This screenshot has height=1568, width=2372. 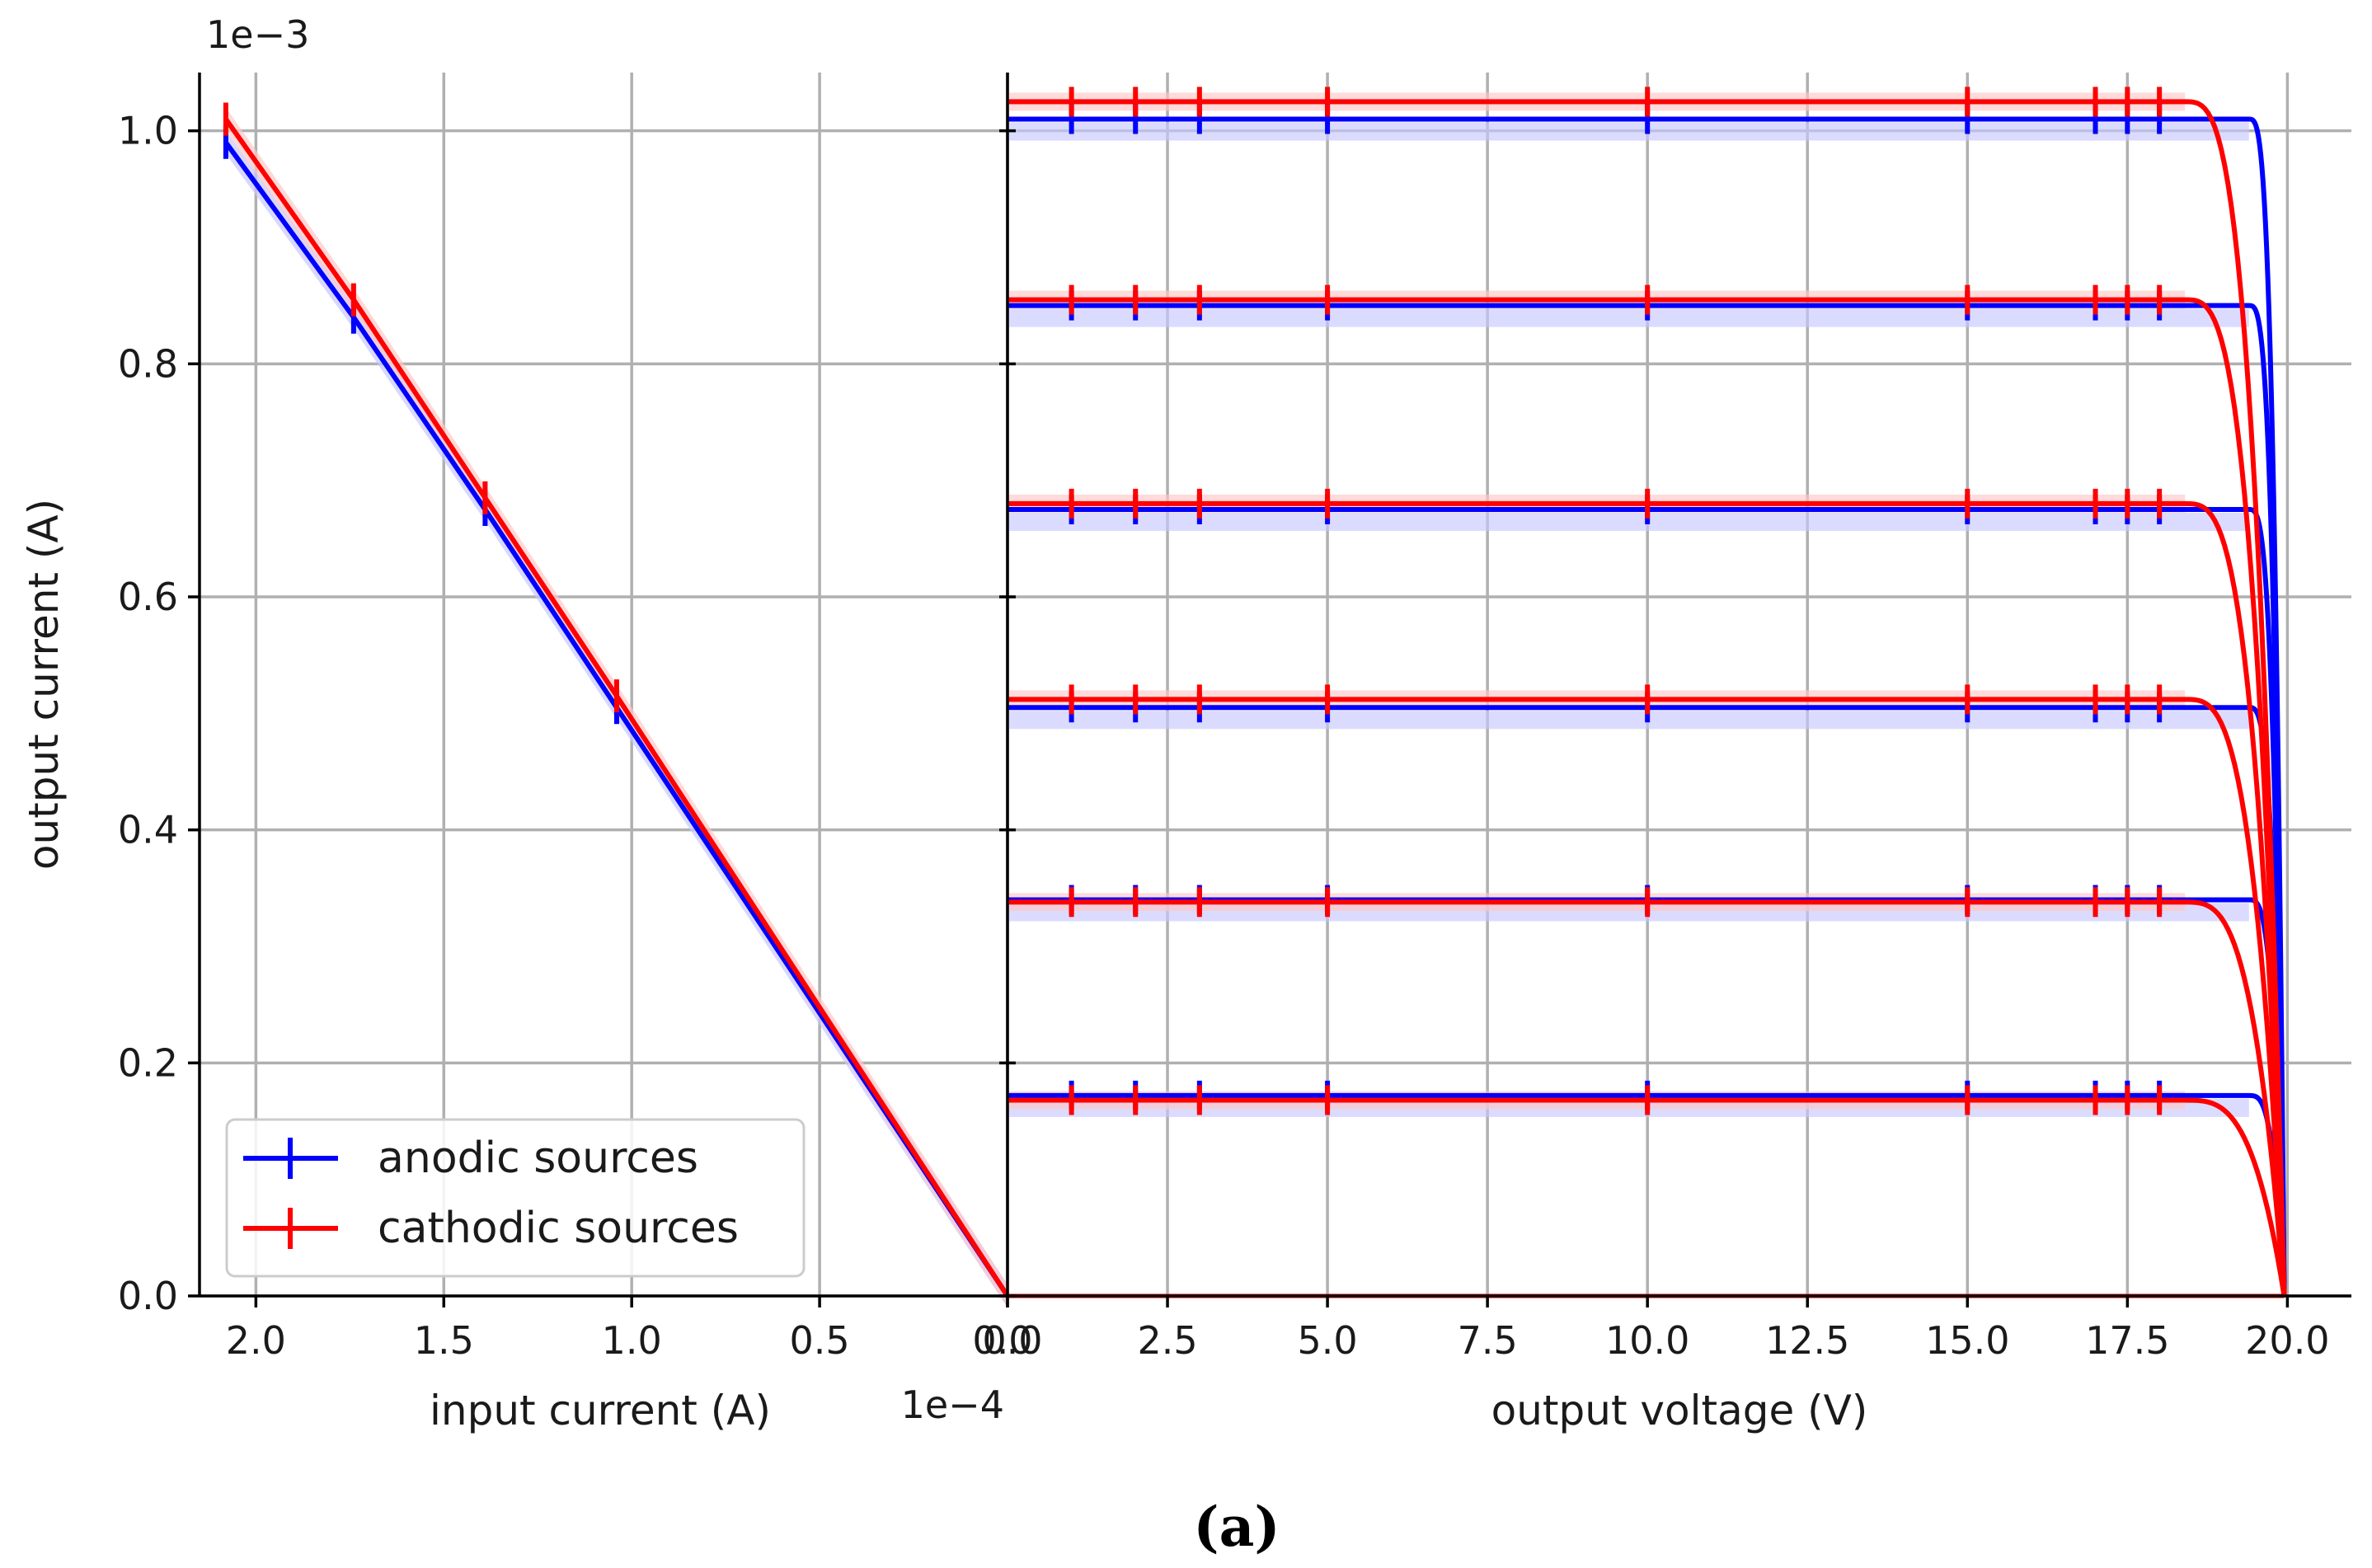 I want to click on legend-frame, so click(x=515, y=1198).